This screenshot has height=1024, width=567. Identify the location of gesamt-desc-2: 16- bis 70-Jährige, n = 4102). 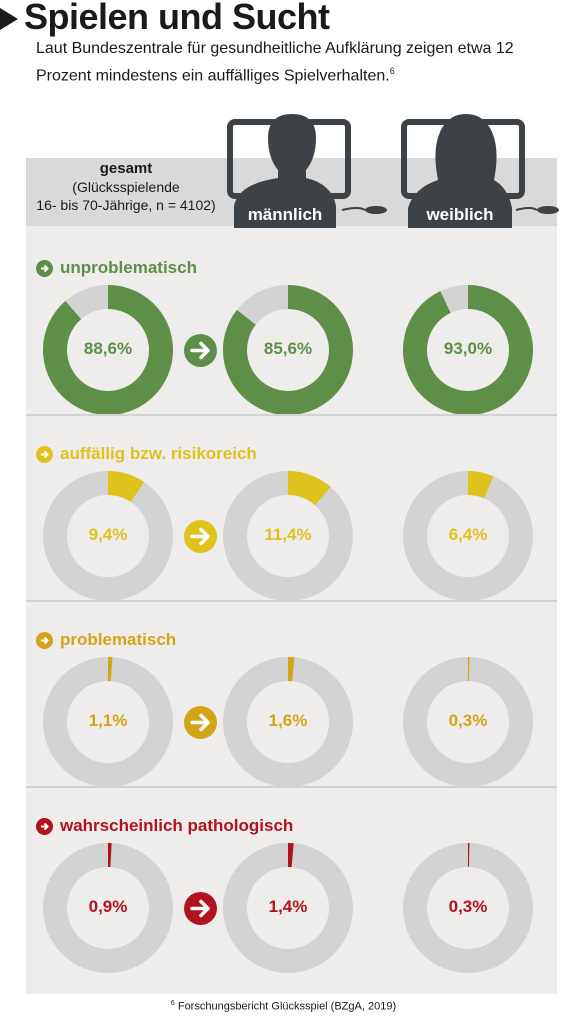
(126, 205).